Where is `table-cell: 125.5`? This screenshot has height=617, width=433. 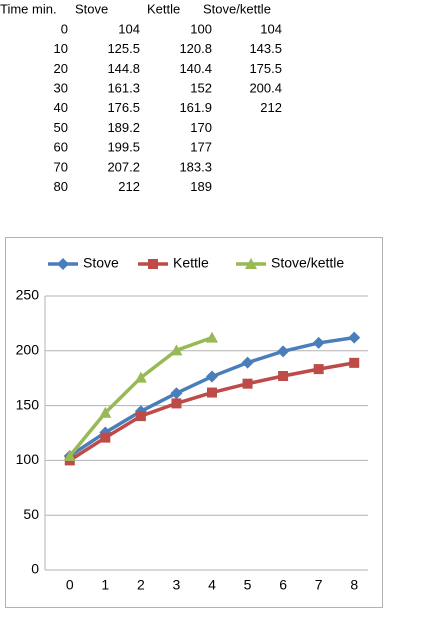
table-cell: 125.5 is located at coordinates (123, 48).